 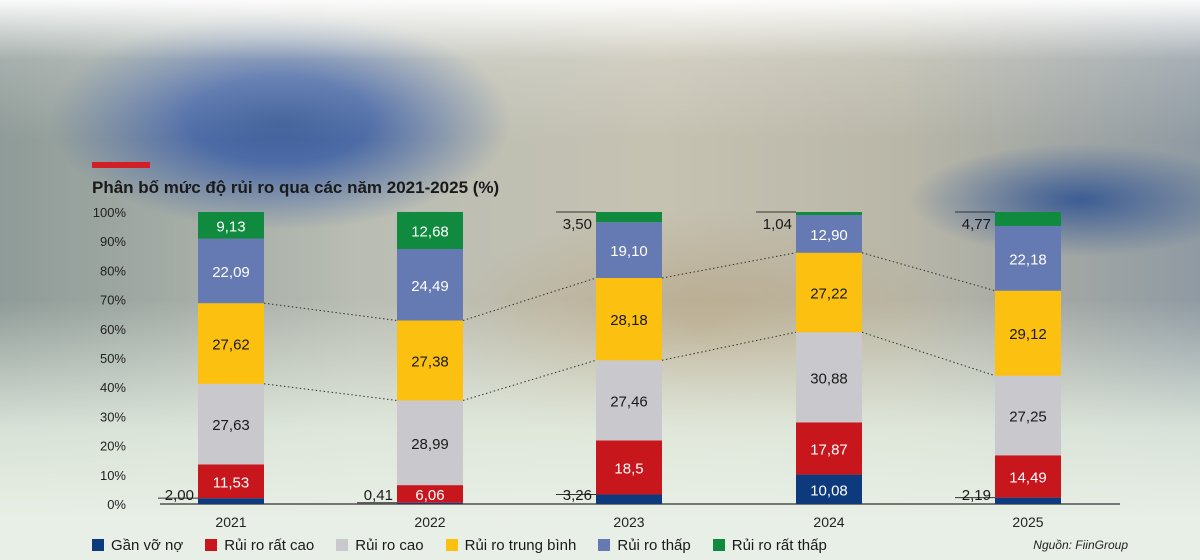 I want to click on x-tick-label: 2023, so click(x=628, y=522).